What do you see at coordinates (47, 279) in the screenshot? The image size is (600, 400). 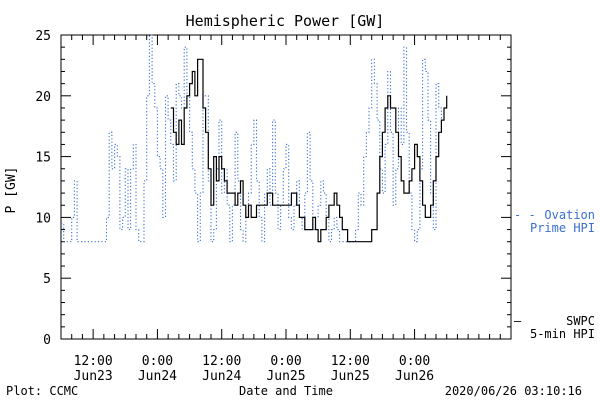 I see `y-tick-label: 5` at bounding box center [47, 279].